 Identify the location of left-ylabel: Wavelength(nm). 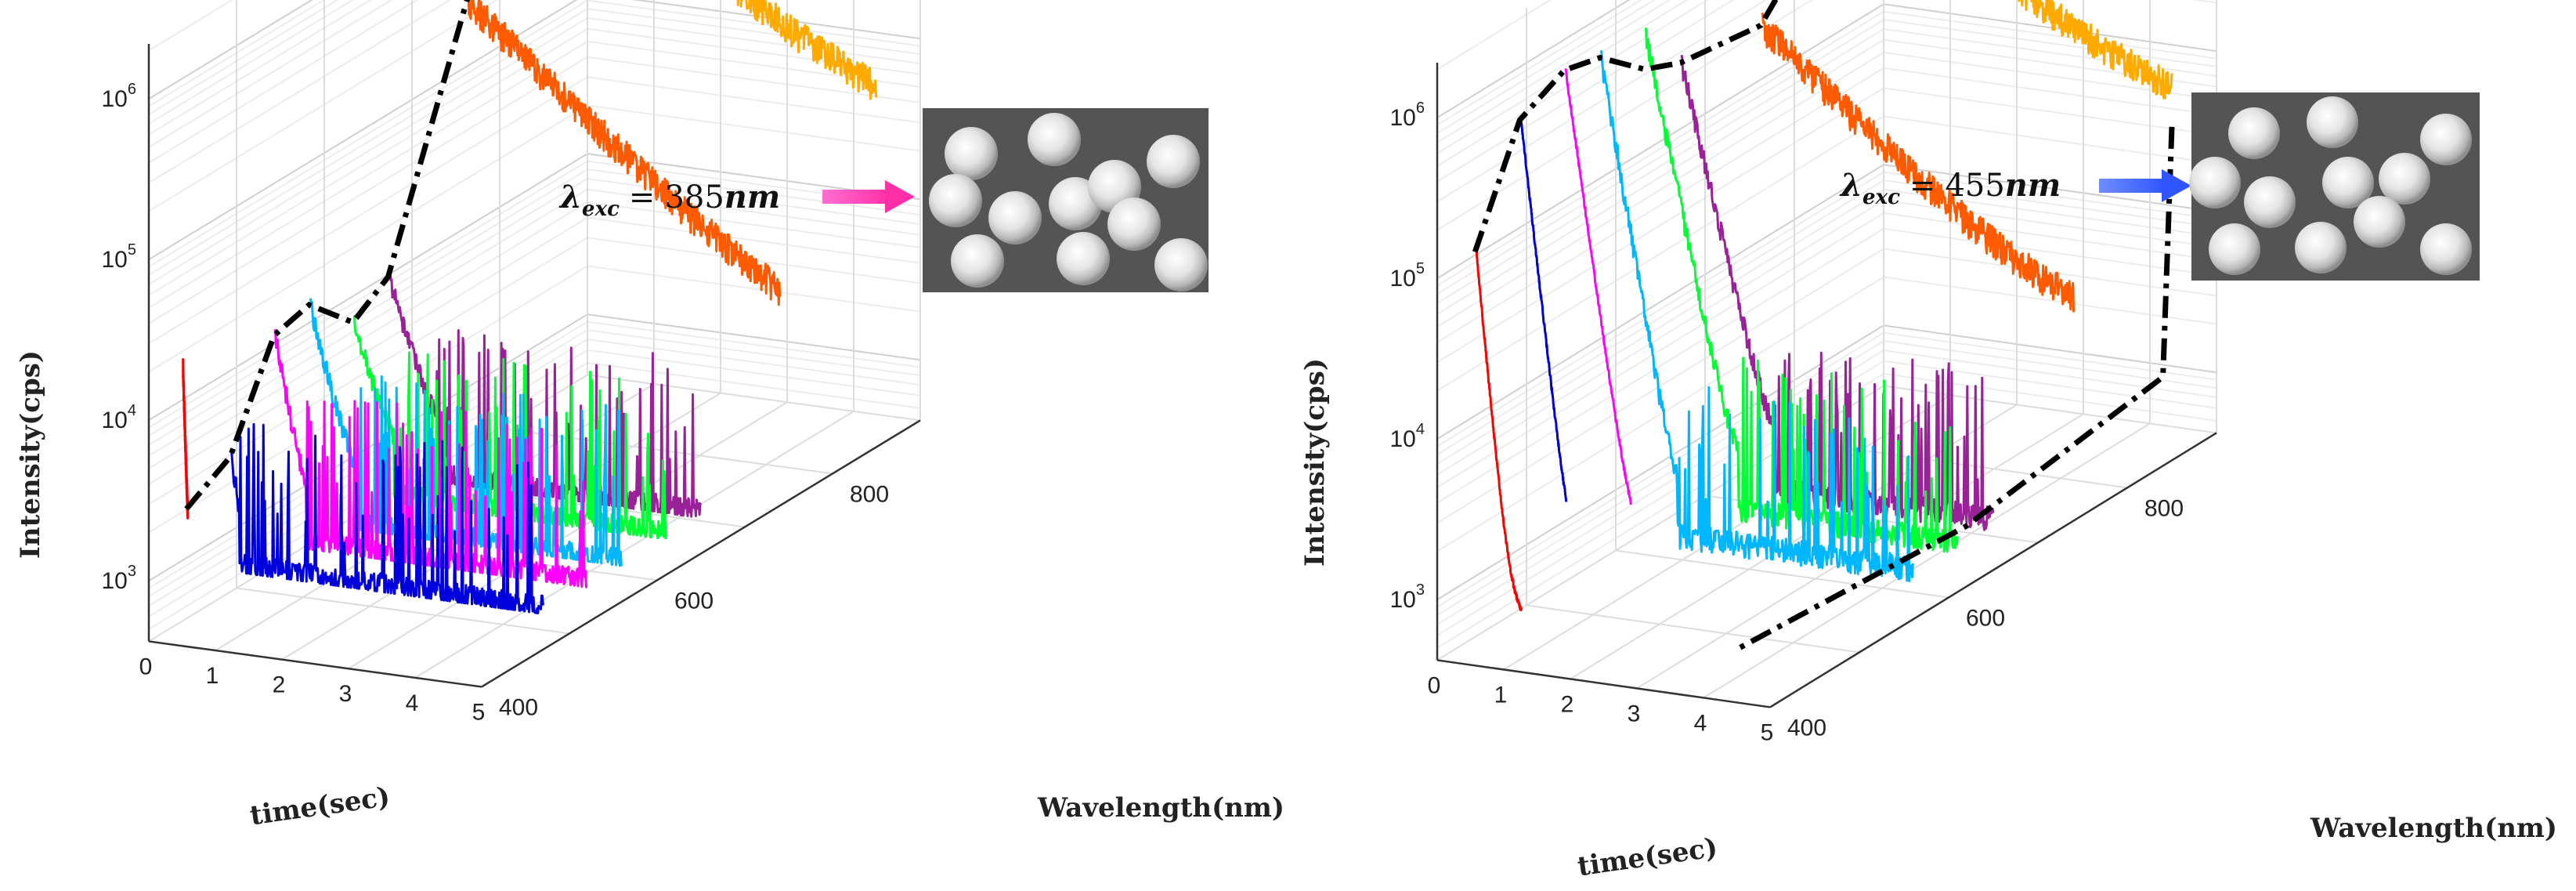
(1160, 808).